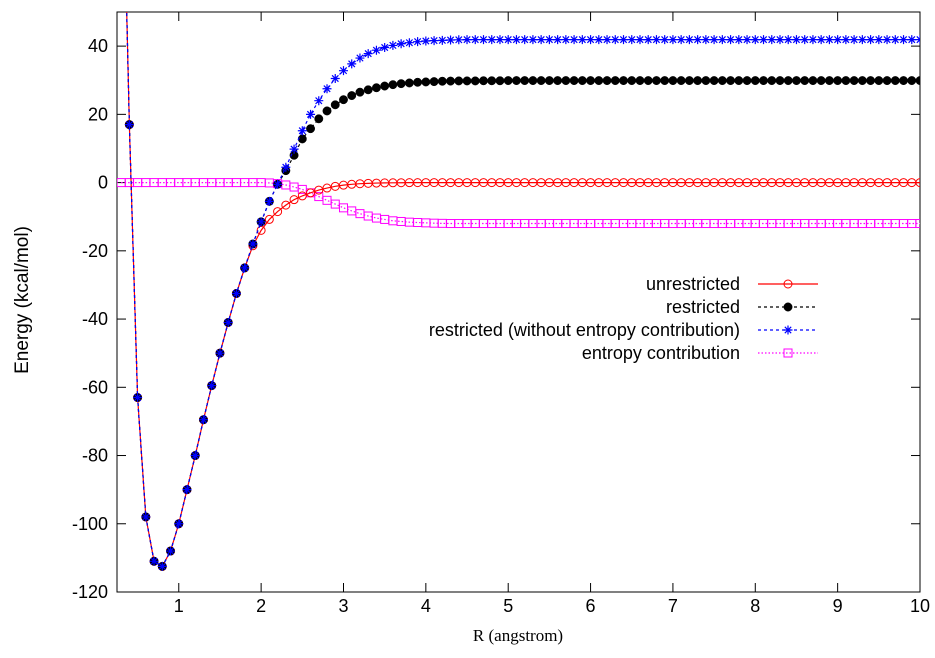  Describe the element at coordinates (788, 330) in the screenshot. I see `legend-marker` at that location.